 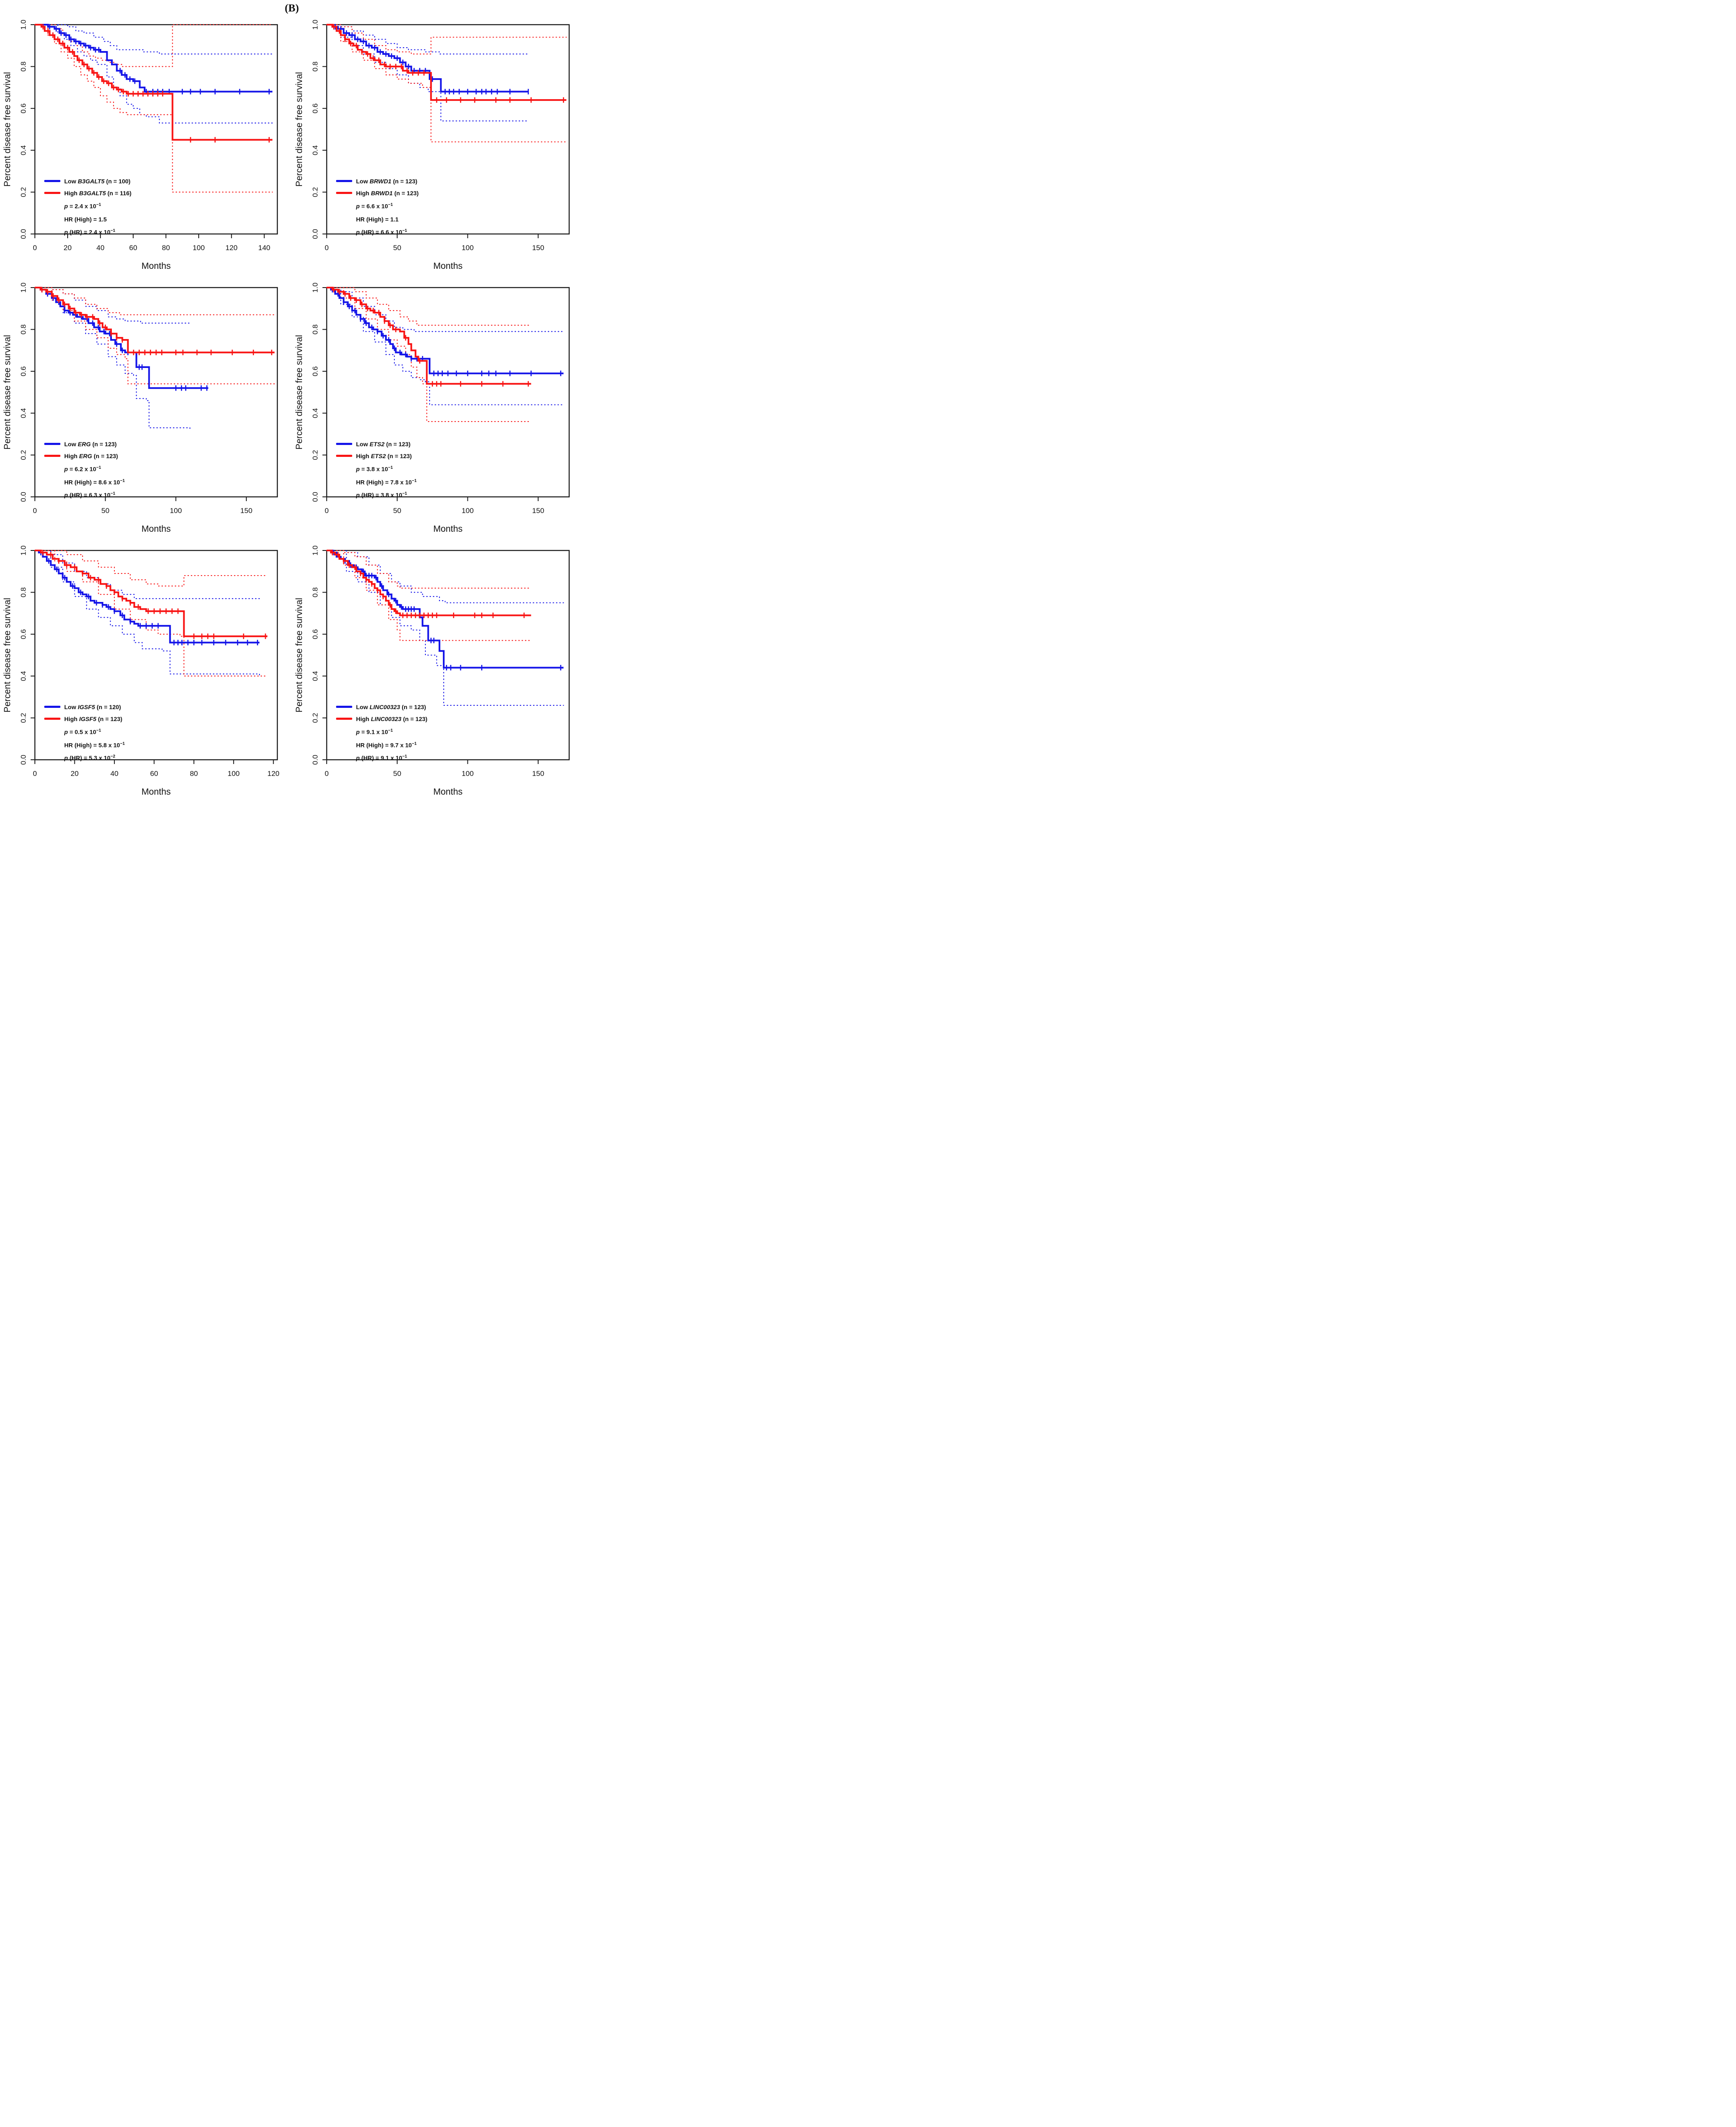 I want to click on legend-high-gene: B3GALT5, so click(x=92, y=193).